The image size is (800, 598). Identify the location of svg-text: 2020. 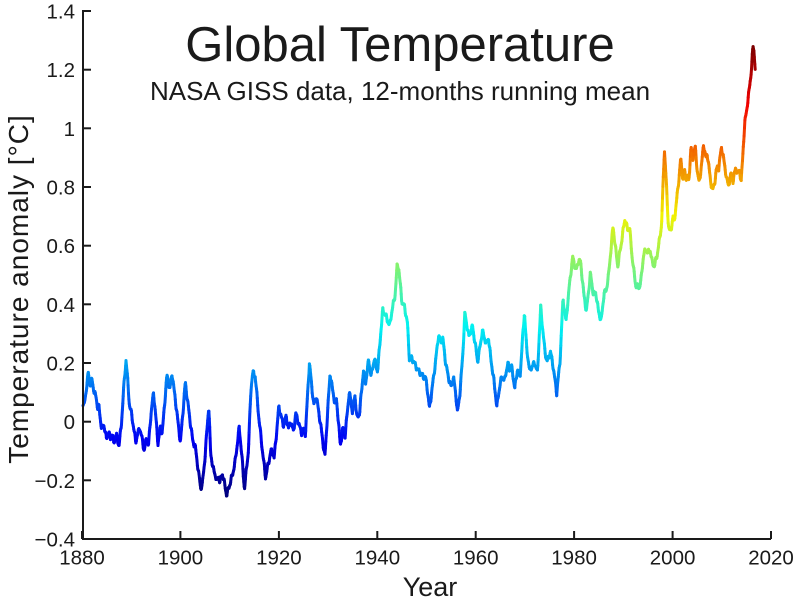
(771, 558).